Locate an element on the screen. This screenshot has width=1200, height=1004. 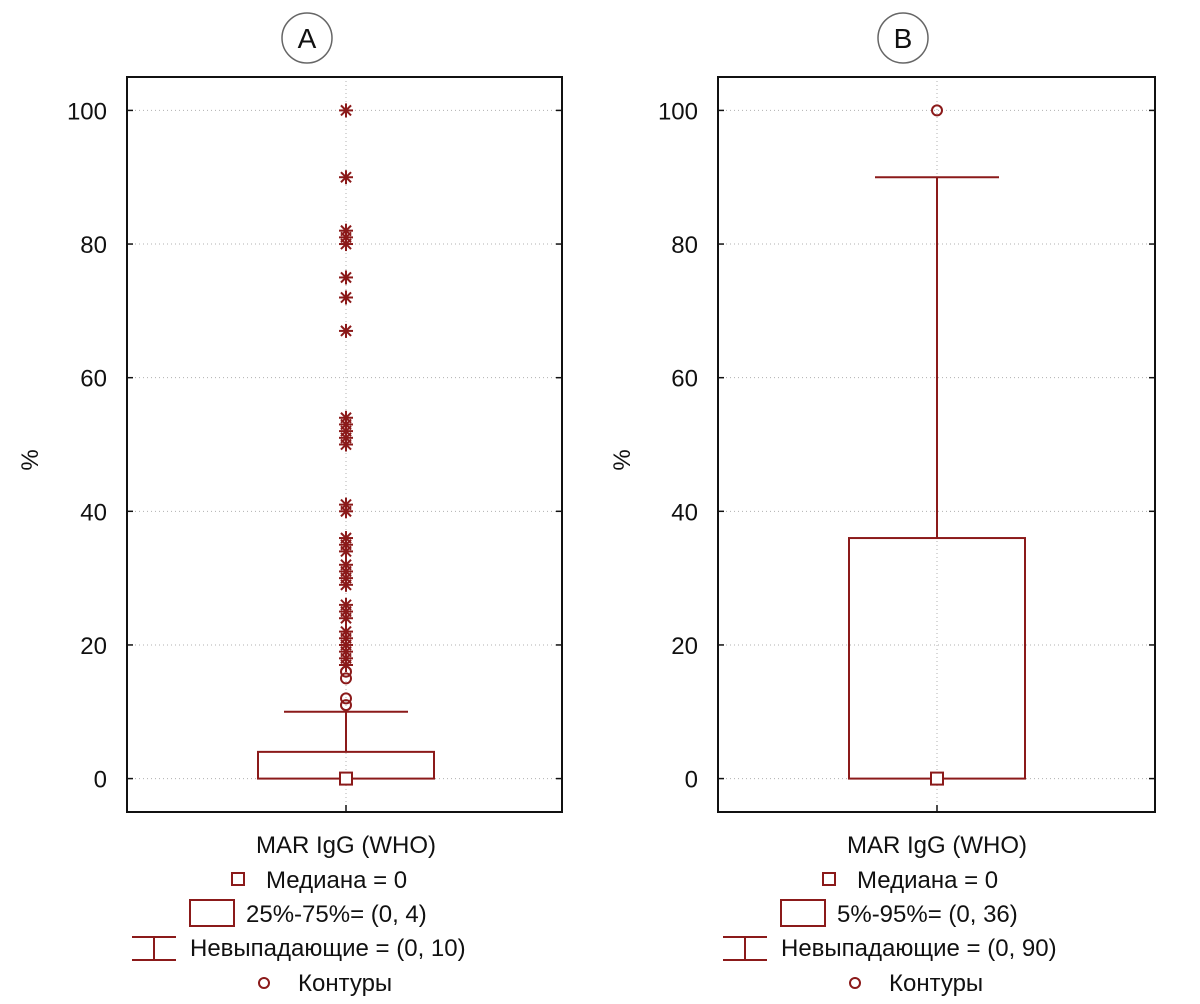
legend-whisker-label: Невыпадающие = (0, 10) is located at coordinates (328, 948).